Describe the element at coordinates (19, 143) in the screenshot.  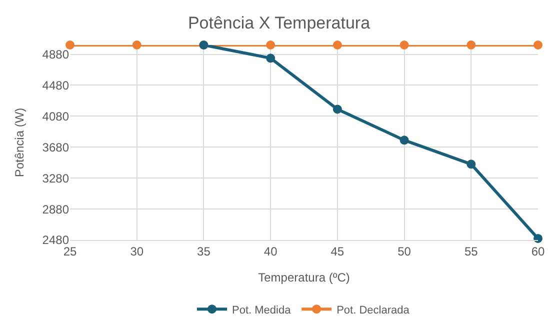
I see `y-axis-title: Potência (W)` at that location.